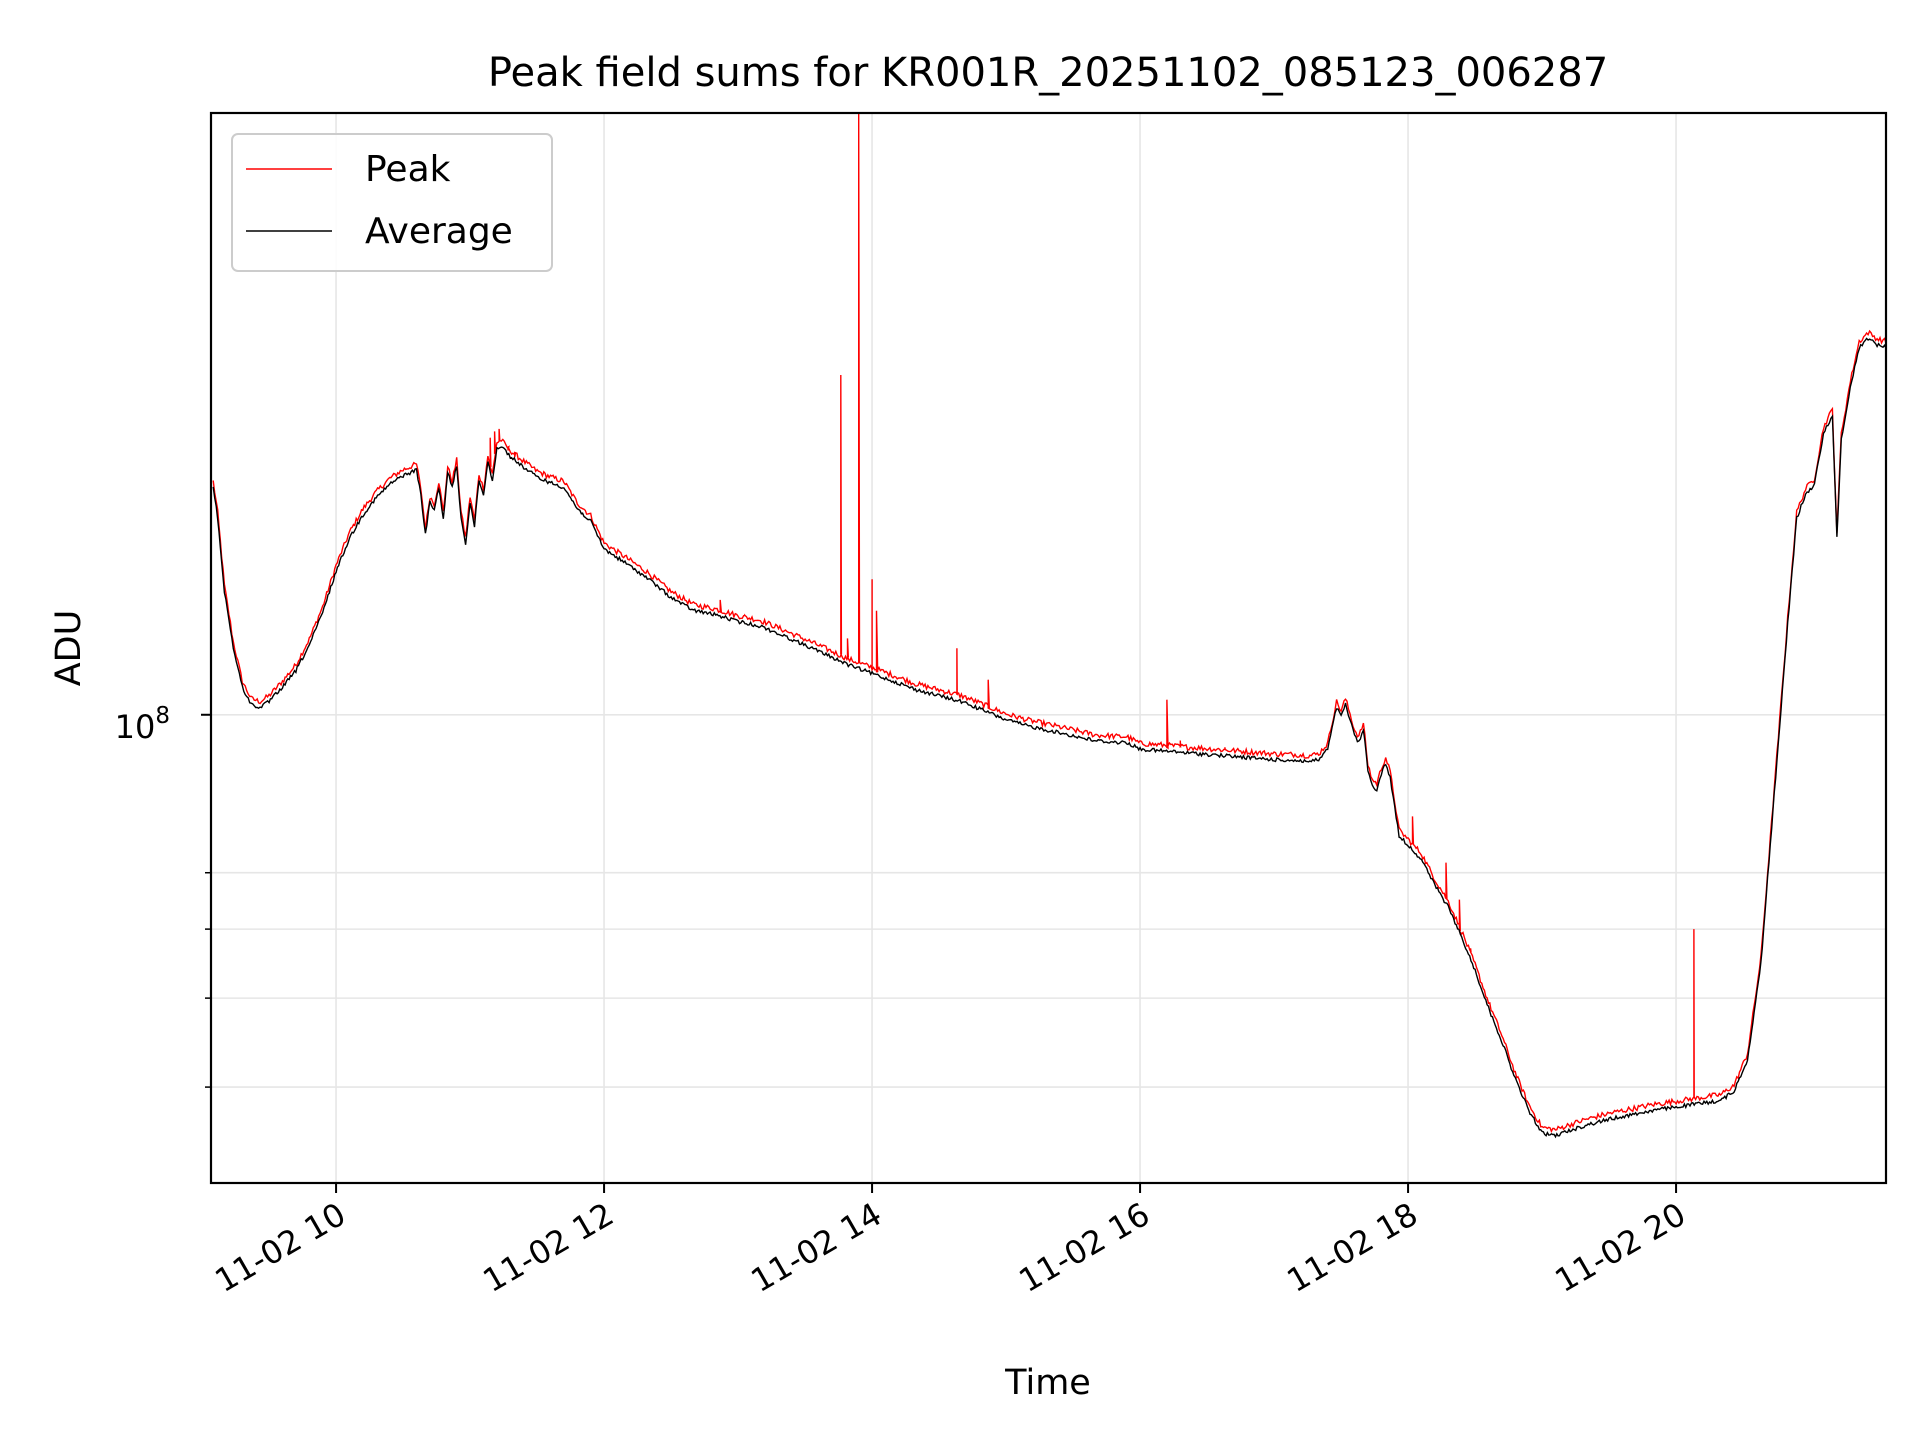 This screenshot has width=1920, height=1440. I want to click on x-axis-label: Time, so click(1047, 1383).